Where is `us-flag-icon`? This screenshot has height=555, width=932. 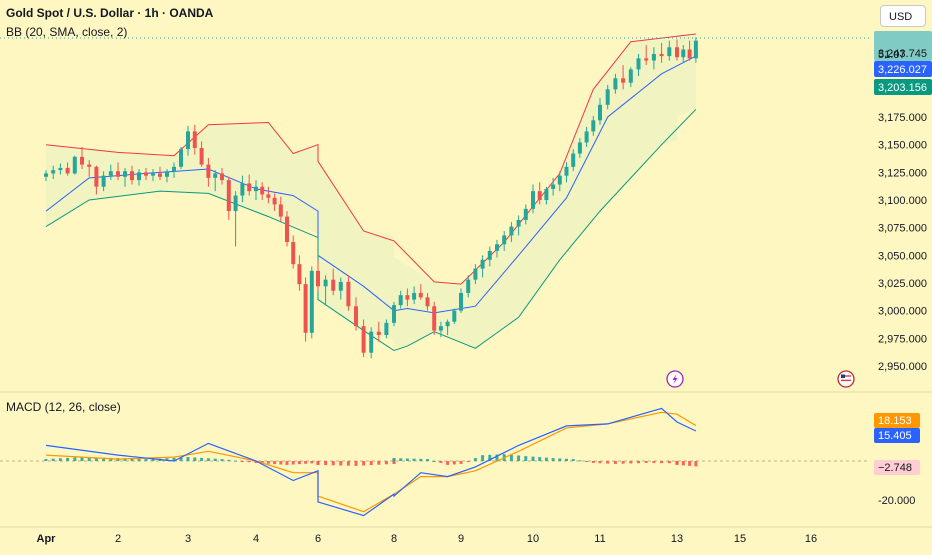 us-flag-icon is located at coordinates (846, 379).